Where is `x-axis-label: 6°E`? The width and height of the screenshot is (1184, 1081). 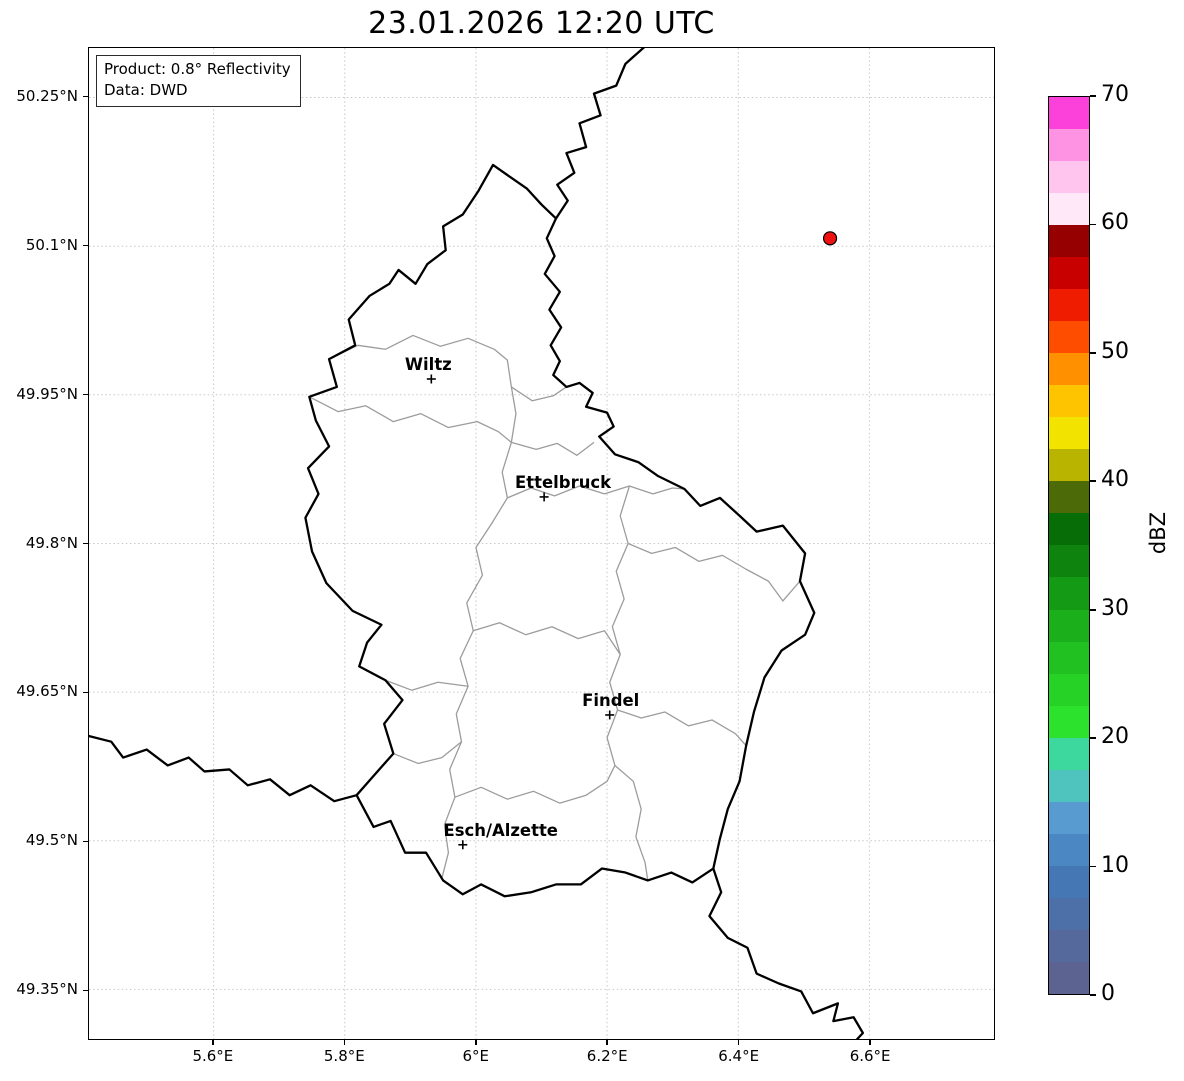
x-axis-label: 6°E is located at coordinates (476, 1056).